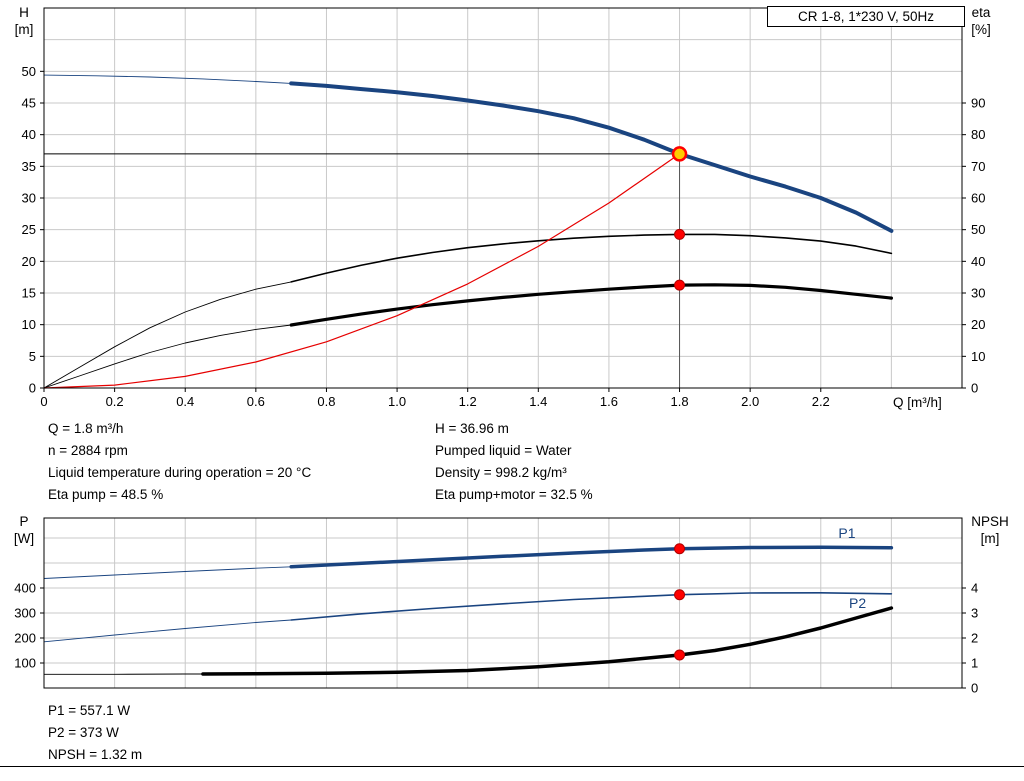  Describe the element at coordinates (990, 530) in the screenshot. I see `npsh-axis-label: NPSH [m]` at that location.